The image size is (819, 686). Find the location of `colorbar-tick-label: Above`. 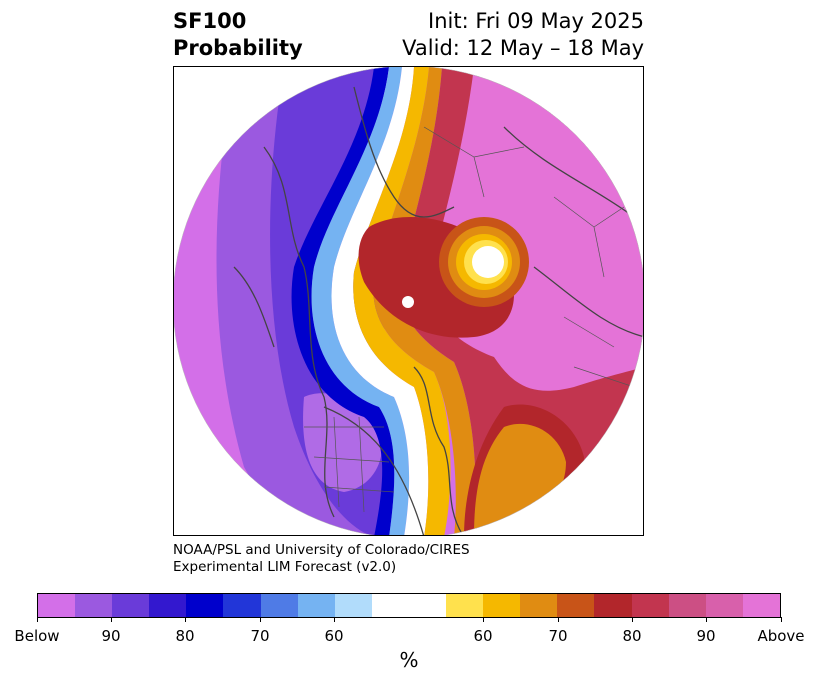

colorbar-tick-label: Above is located at coordinates (781, 636).